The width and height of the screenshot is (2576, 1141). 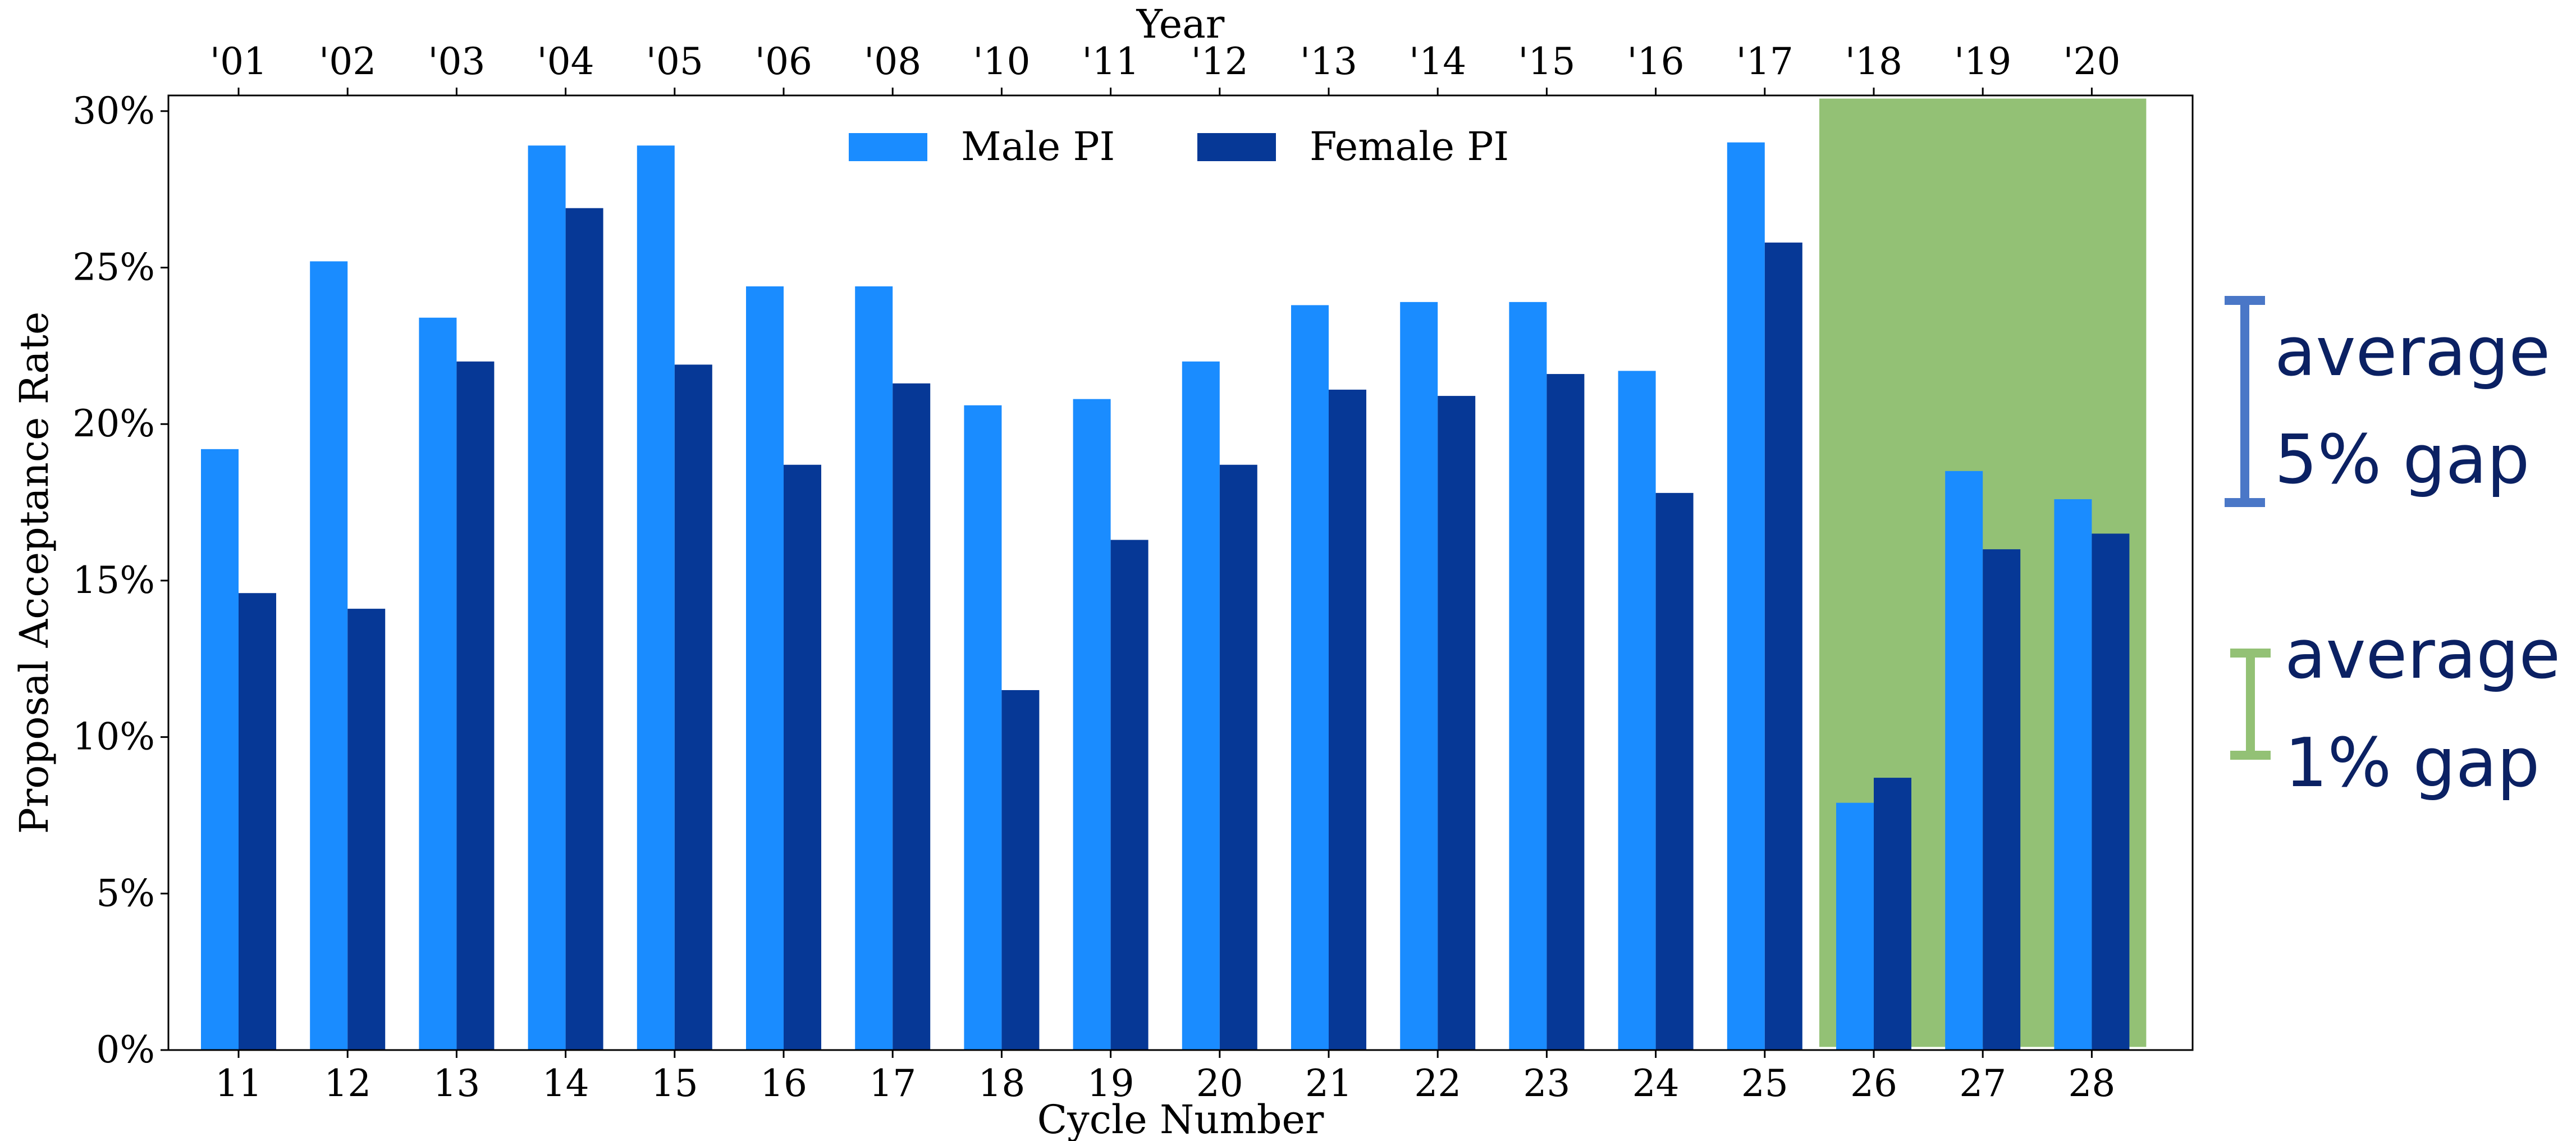 What do you see at coordinates (1437, 1083) in the screenshot?
I see `x-tick-label: 22` at bounding box center [1437, 1083].